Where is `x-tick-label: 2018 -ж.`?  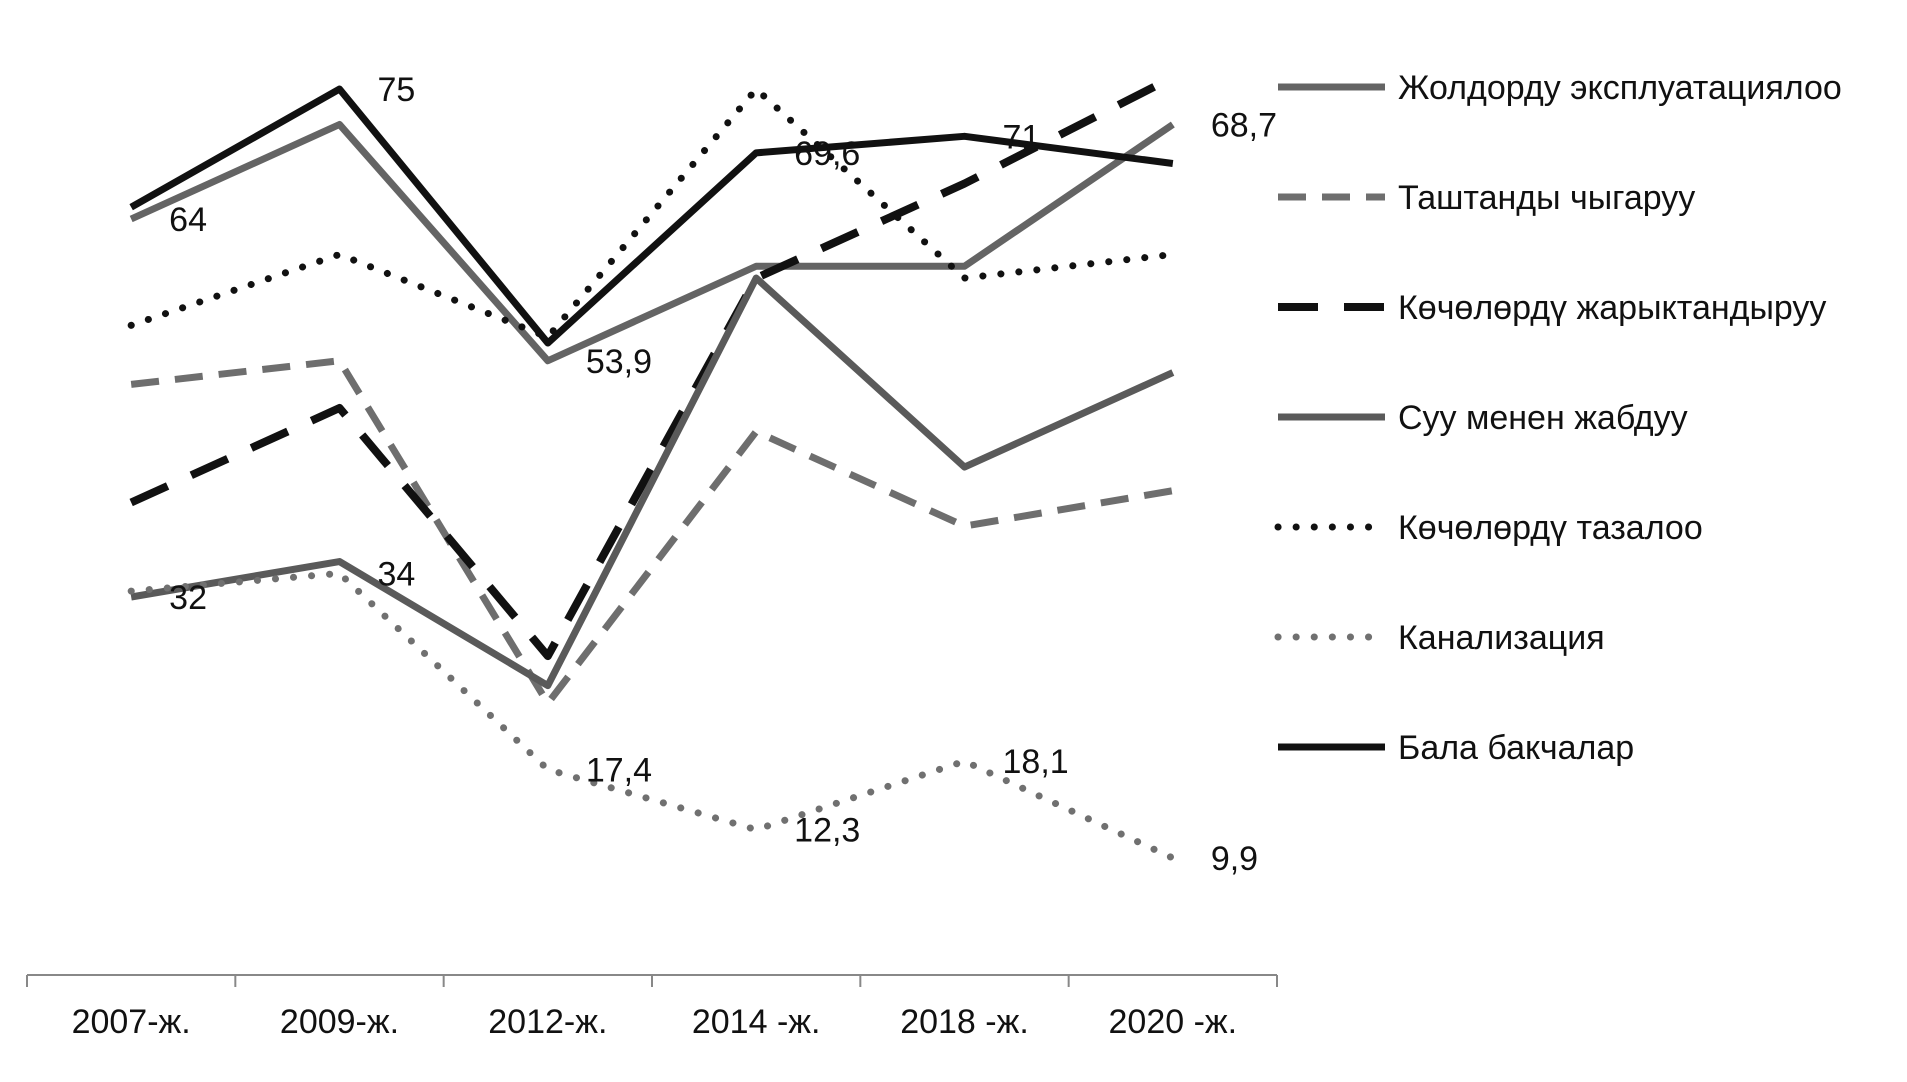 x-tick-label: 2018 -ж. is located at coordinates (964, 1022).